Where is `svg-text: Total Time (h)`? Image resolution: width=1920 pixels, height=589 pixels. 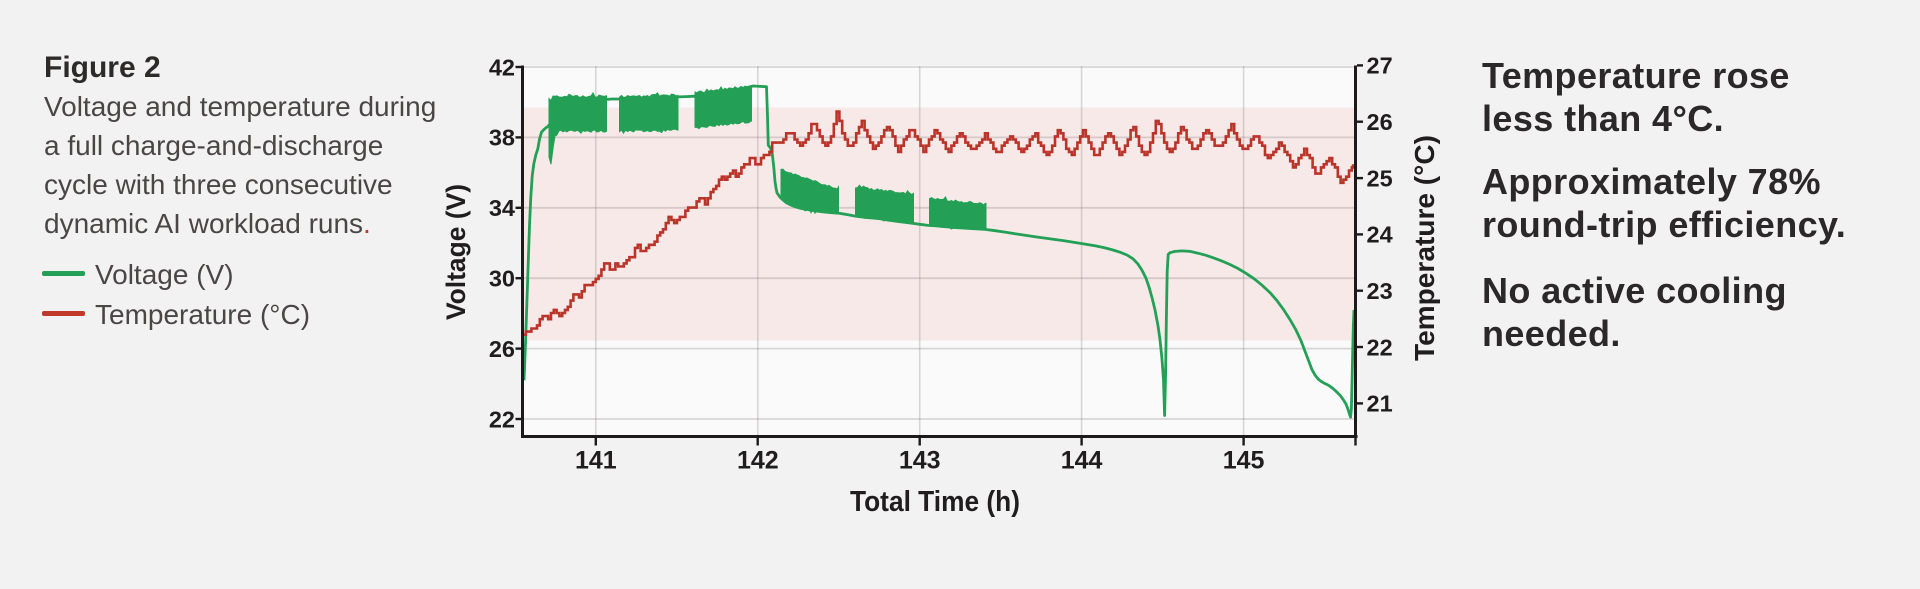 svg-text: Total Time (h) is located at coordinates (935, 502).